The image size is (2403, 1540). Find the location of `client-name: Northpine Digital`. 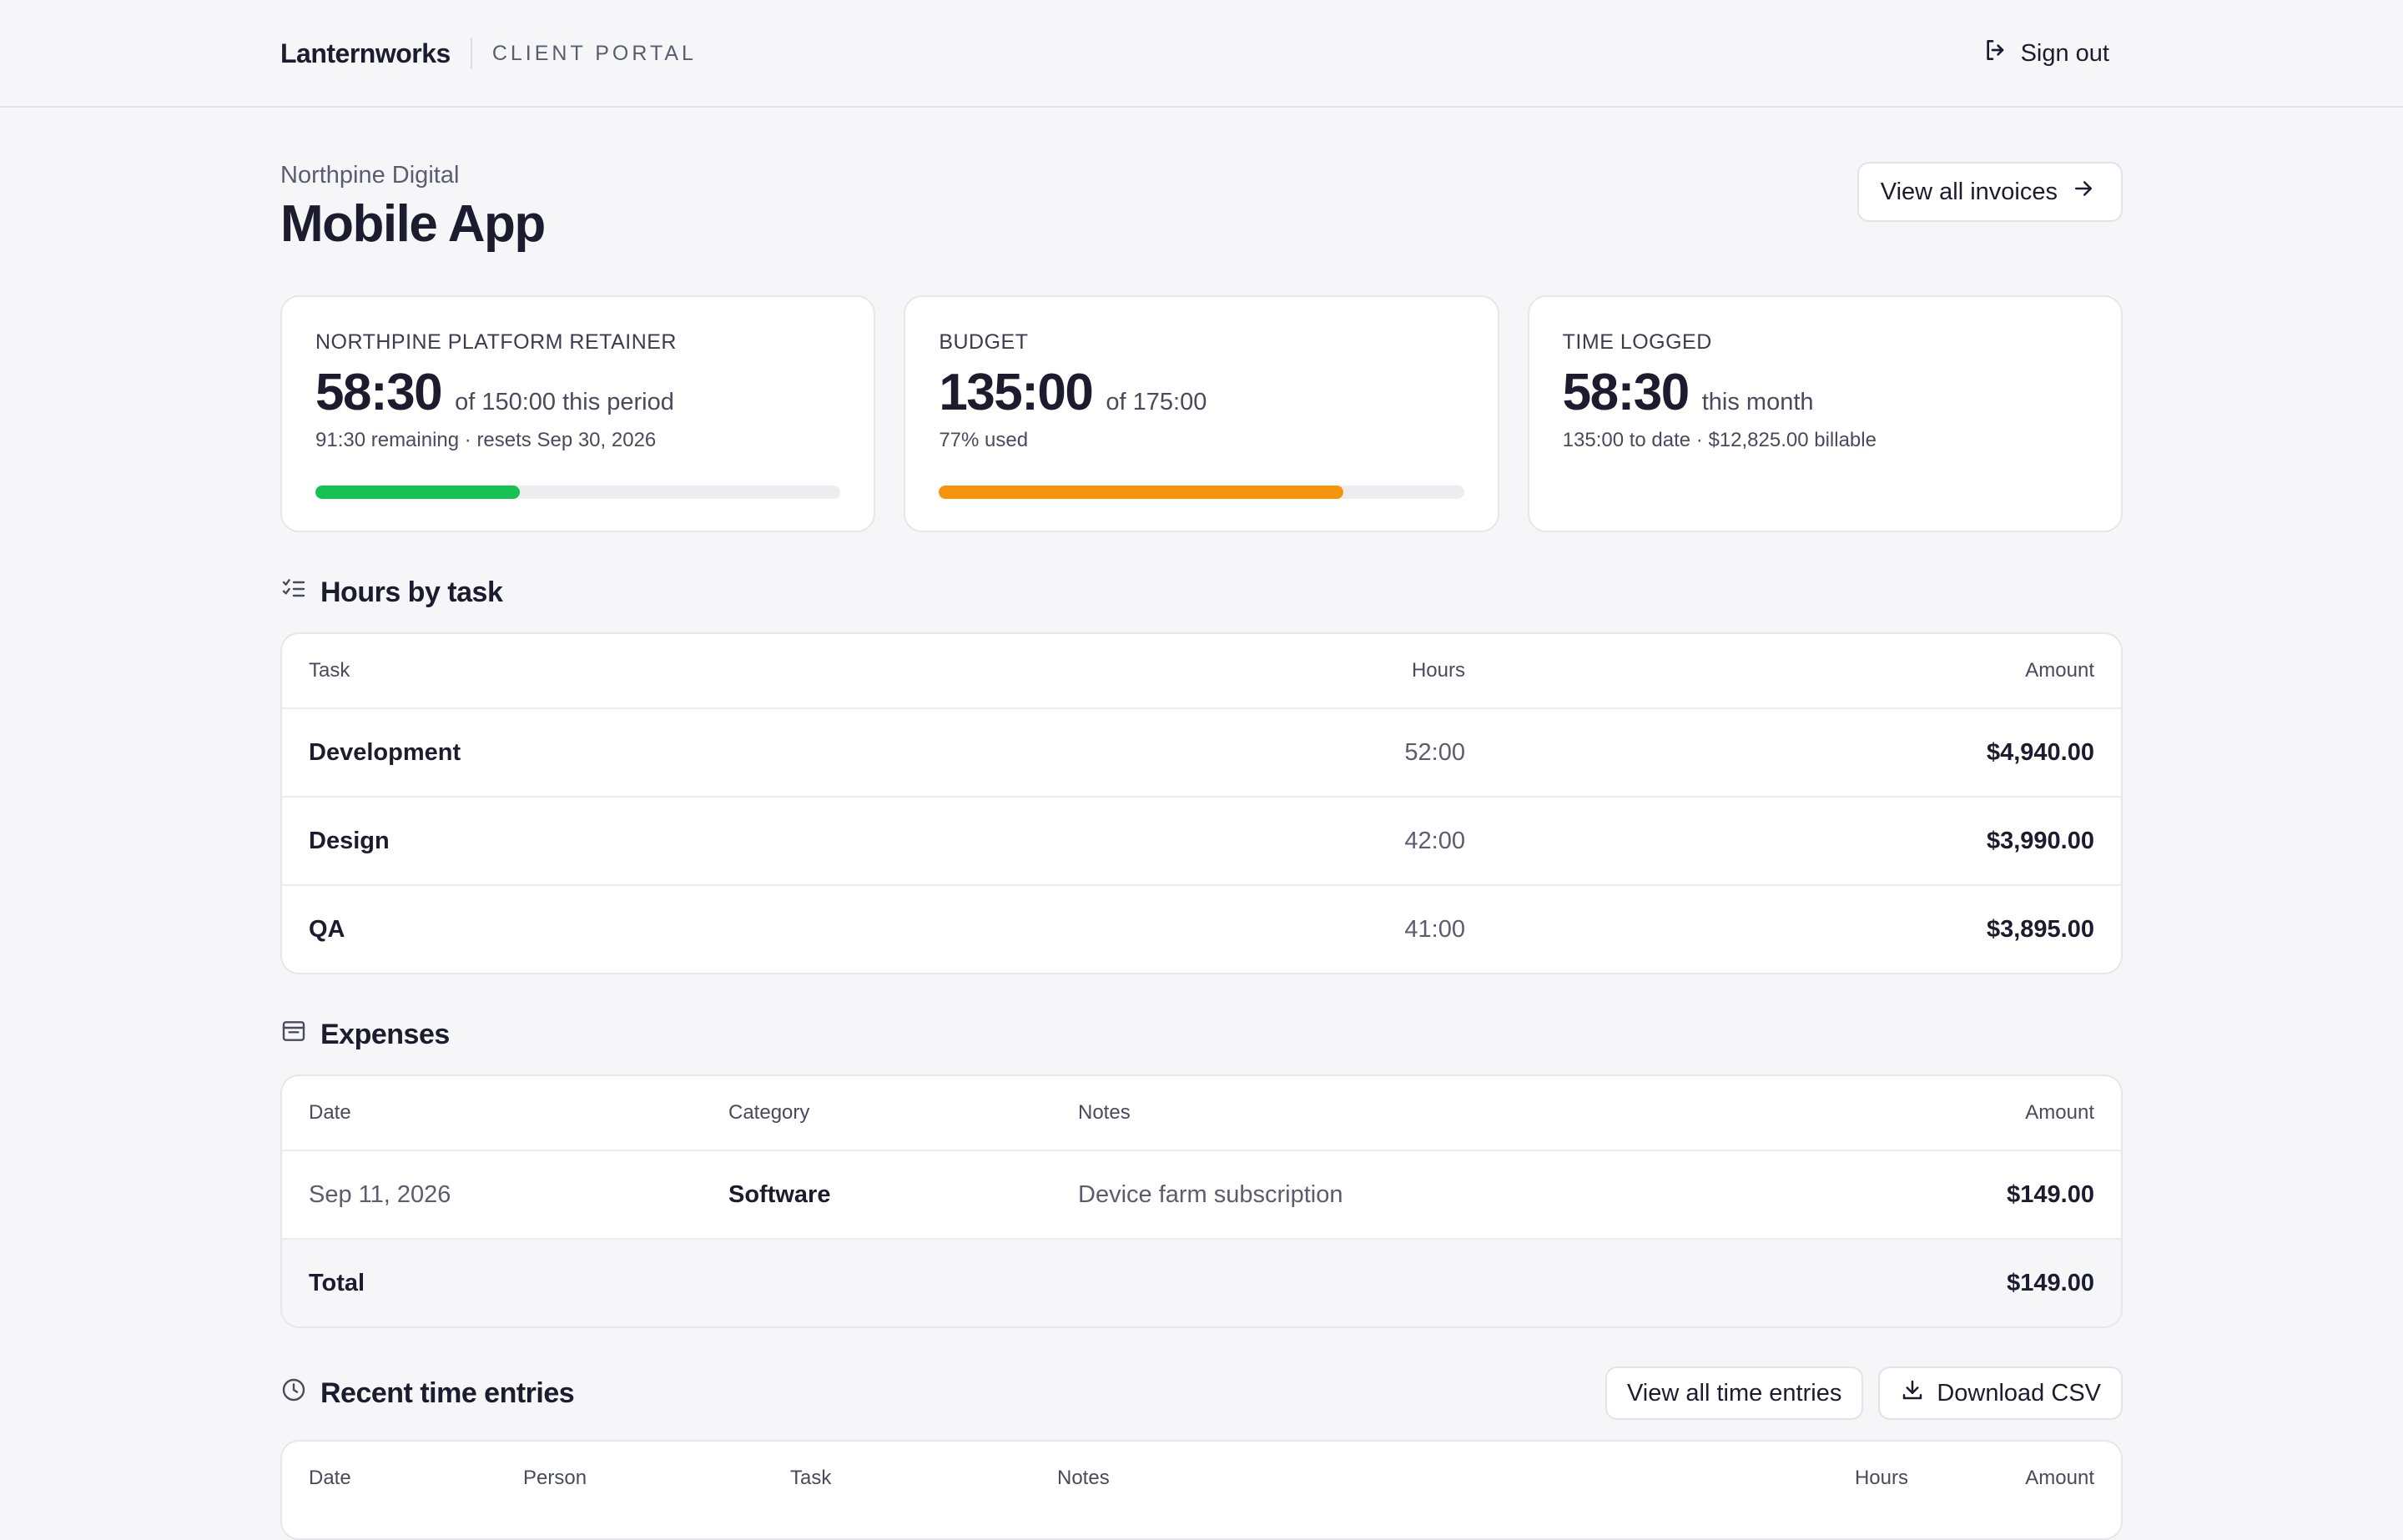

client-name: Northpine Digital is located at coordinates (370, 175).